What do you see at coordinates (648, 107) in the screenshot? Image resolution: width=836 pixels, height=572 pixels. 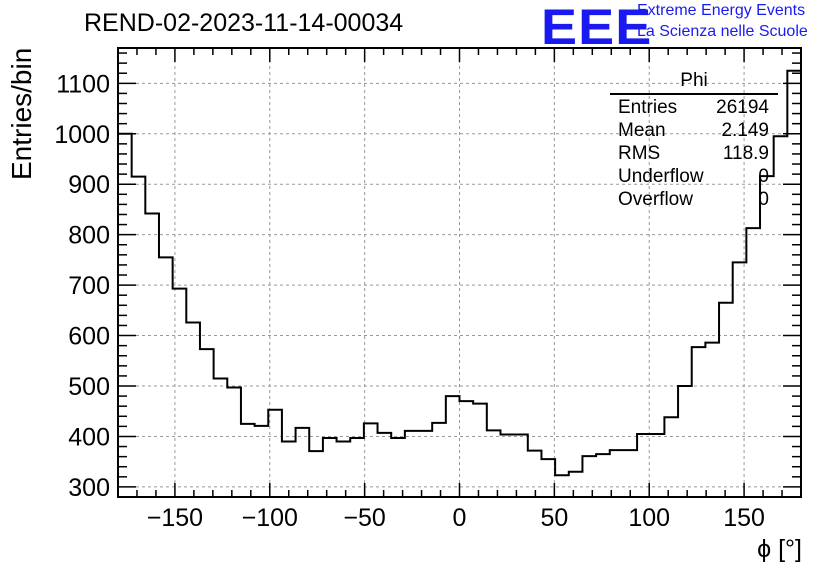 I see `stats-label: Entries` at bounding box center [648, 107].